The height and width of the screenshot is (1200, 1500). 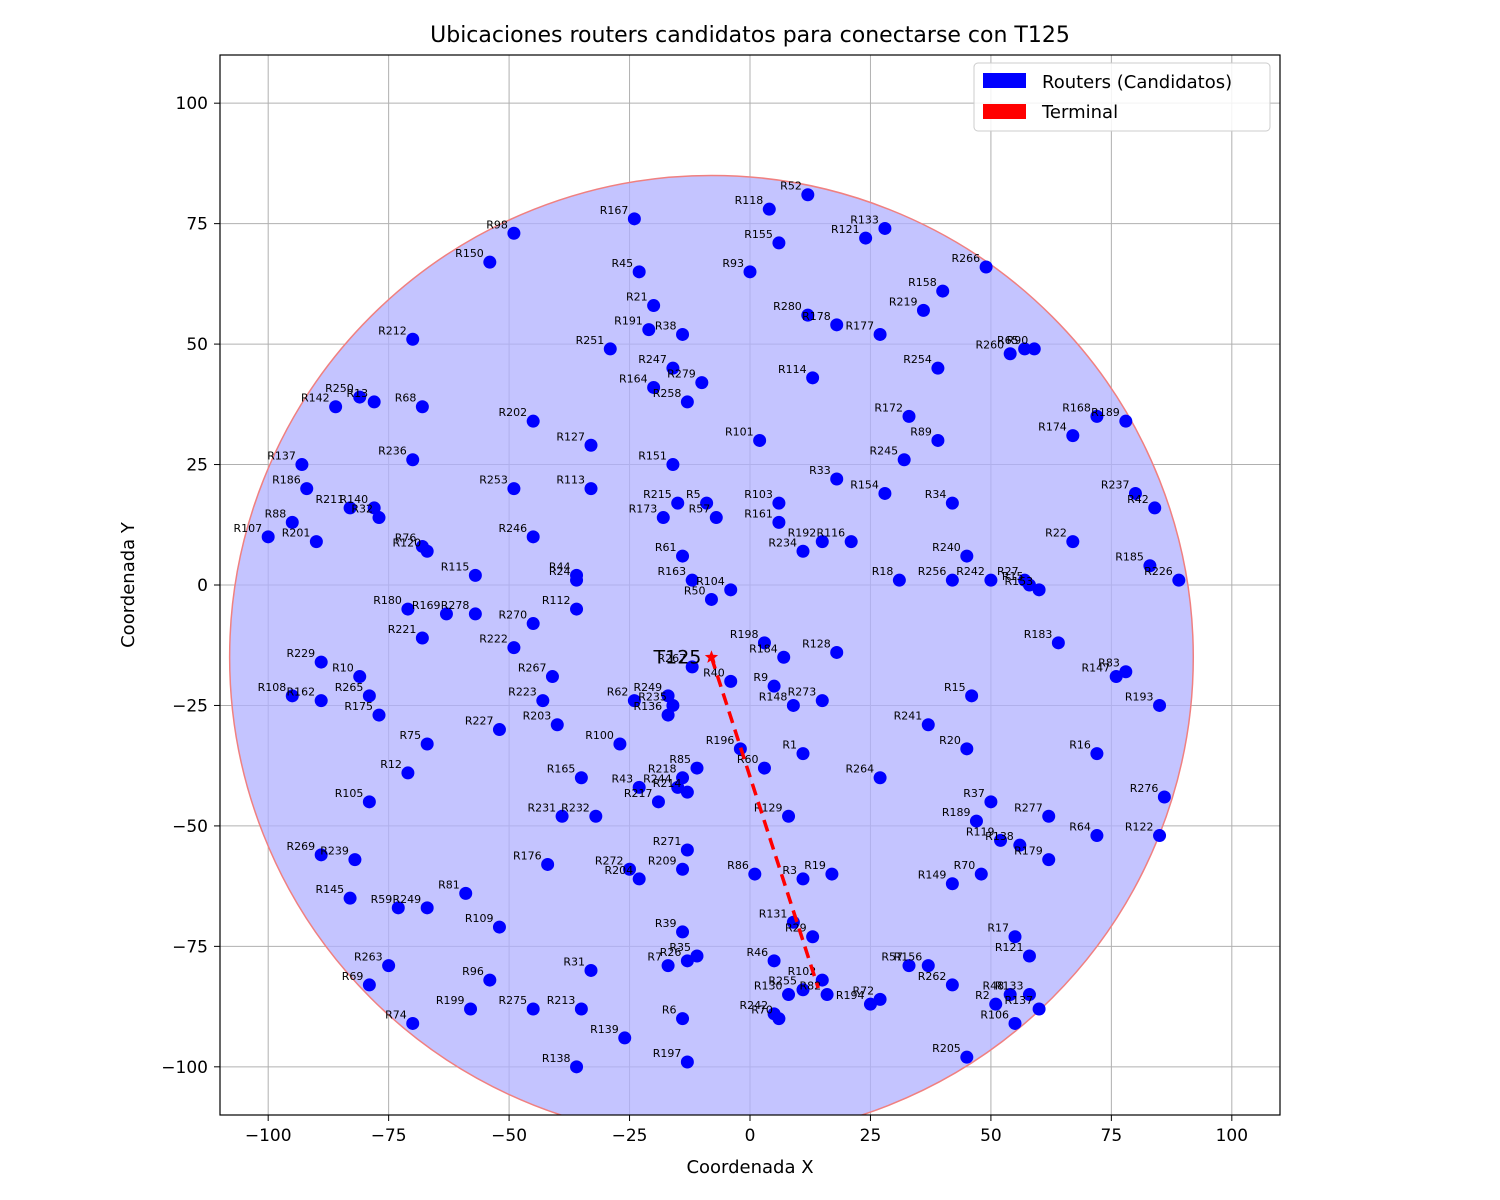 What do you see at coordinates (1008, 340) in the screenshot?
I see `router-label: R65` at bounding box center [1008, 340].